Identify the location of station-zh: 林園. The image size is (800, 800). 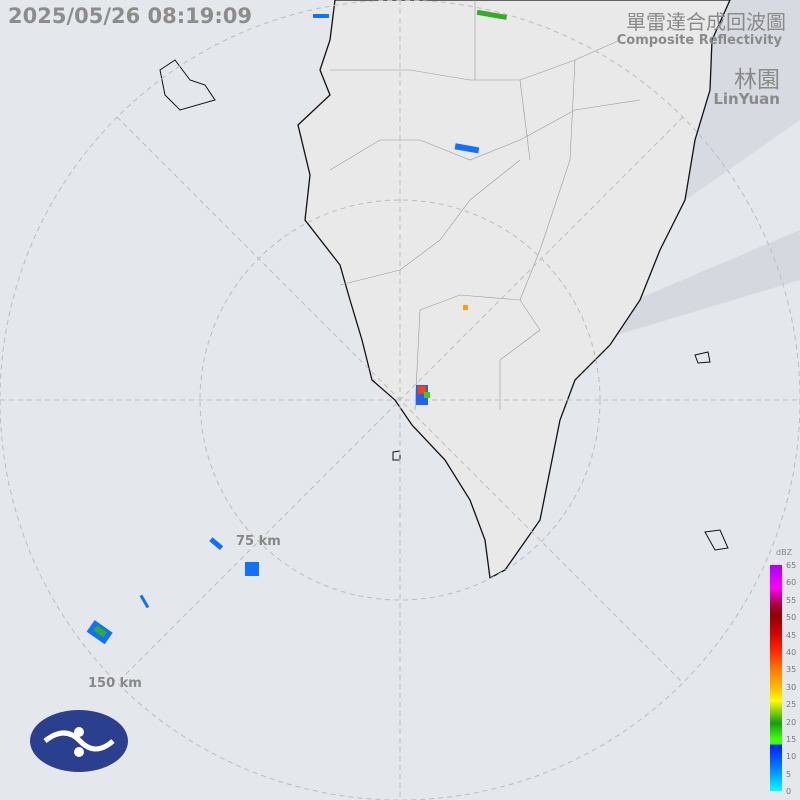
(757, 80).